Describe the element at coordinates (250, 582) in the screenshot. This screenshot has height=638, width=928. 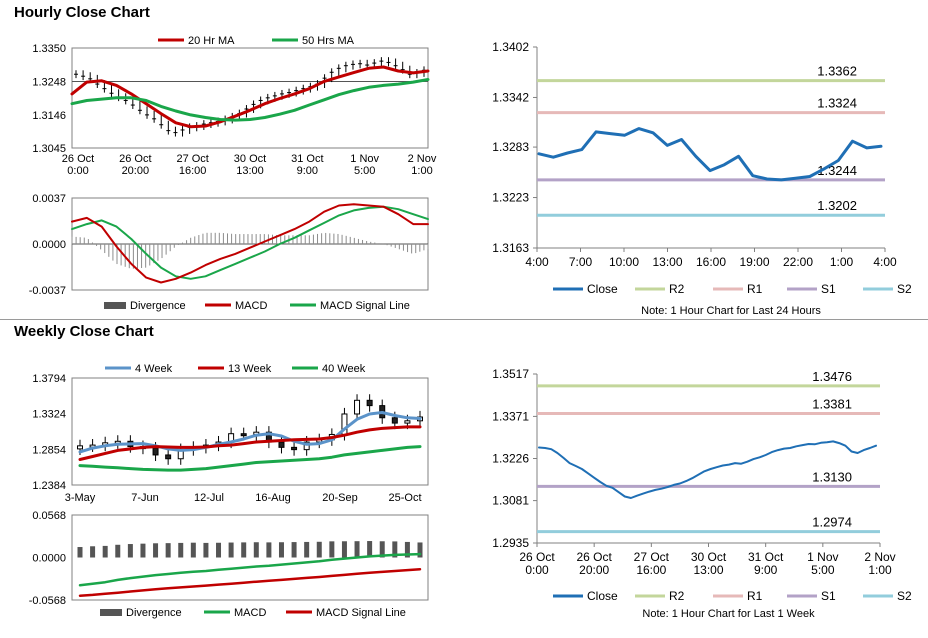
I see `weekly-macd-signal-line` at that location.